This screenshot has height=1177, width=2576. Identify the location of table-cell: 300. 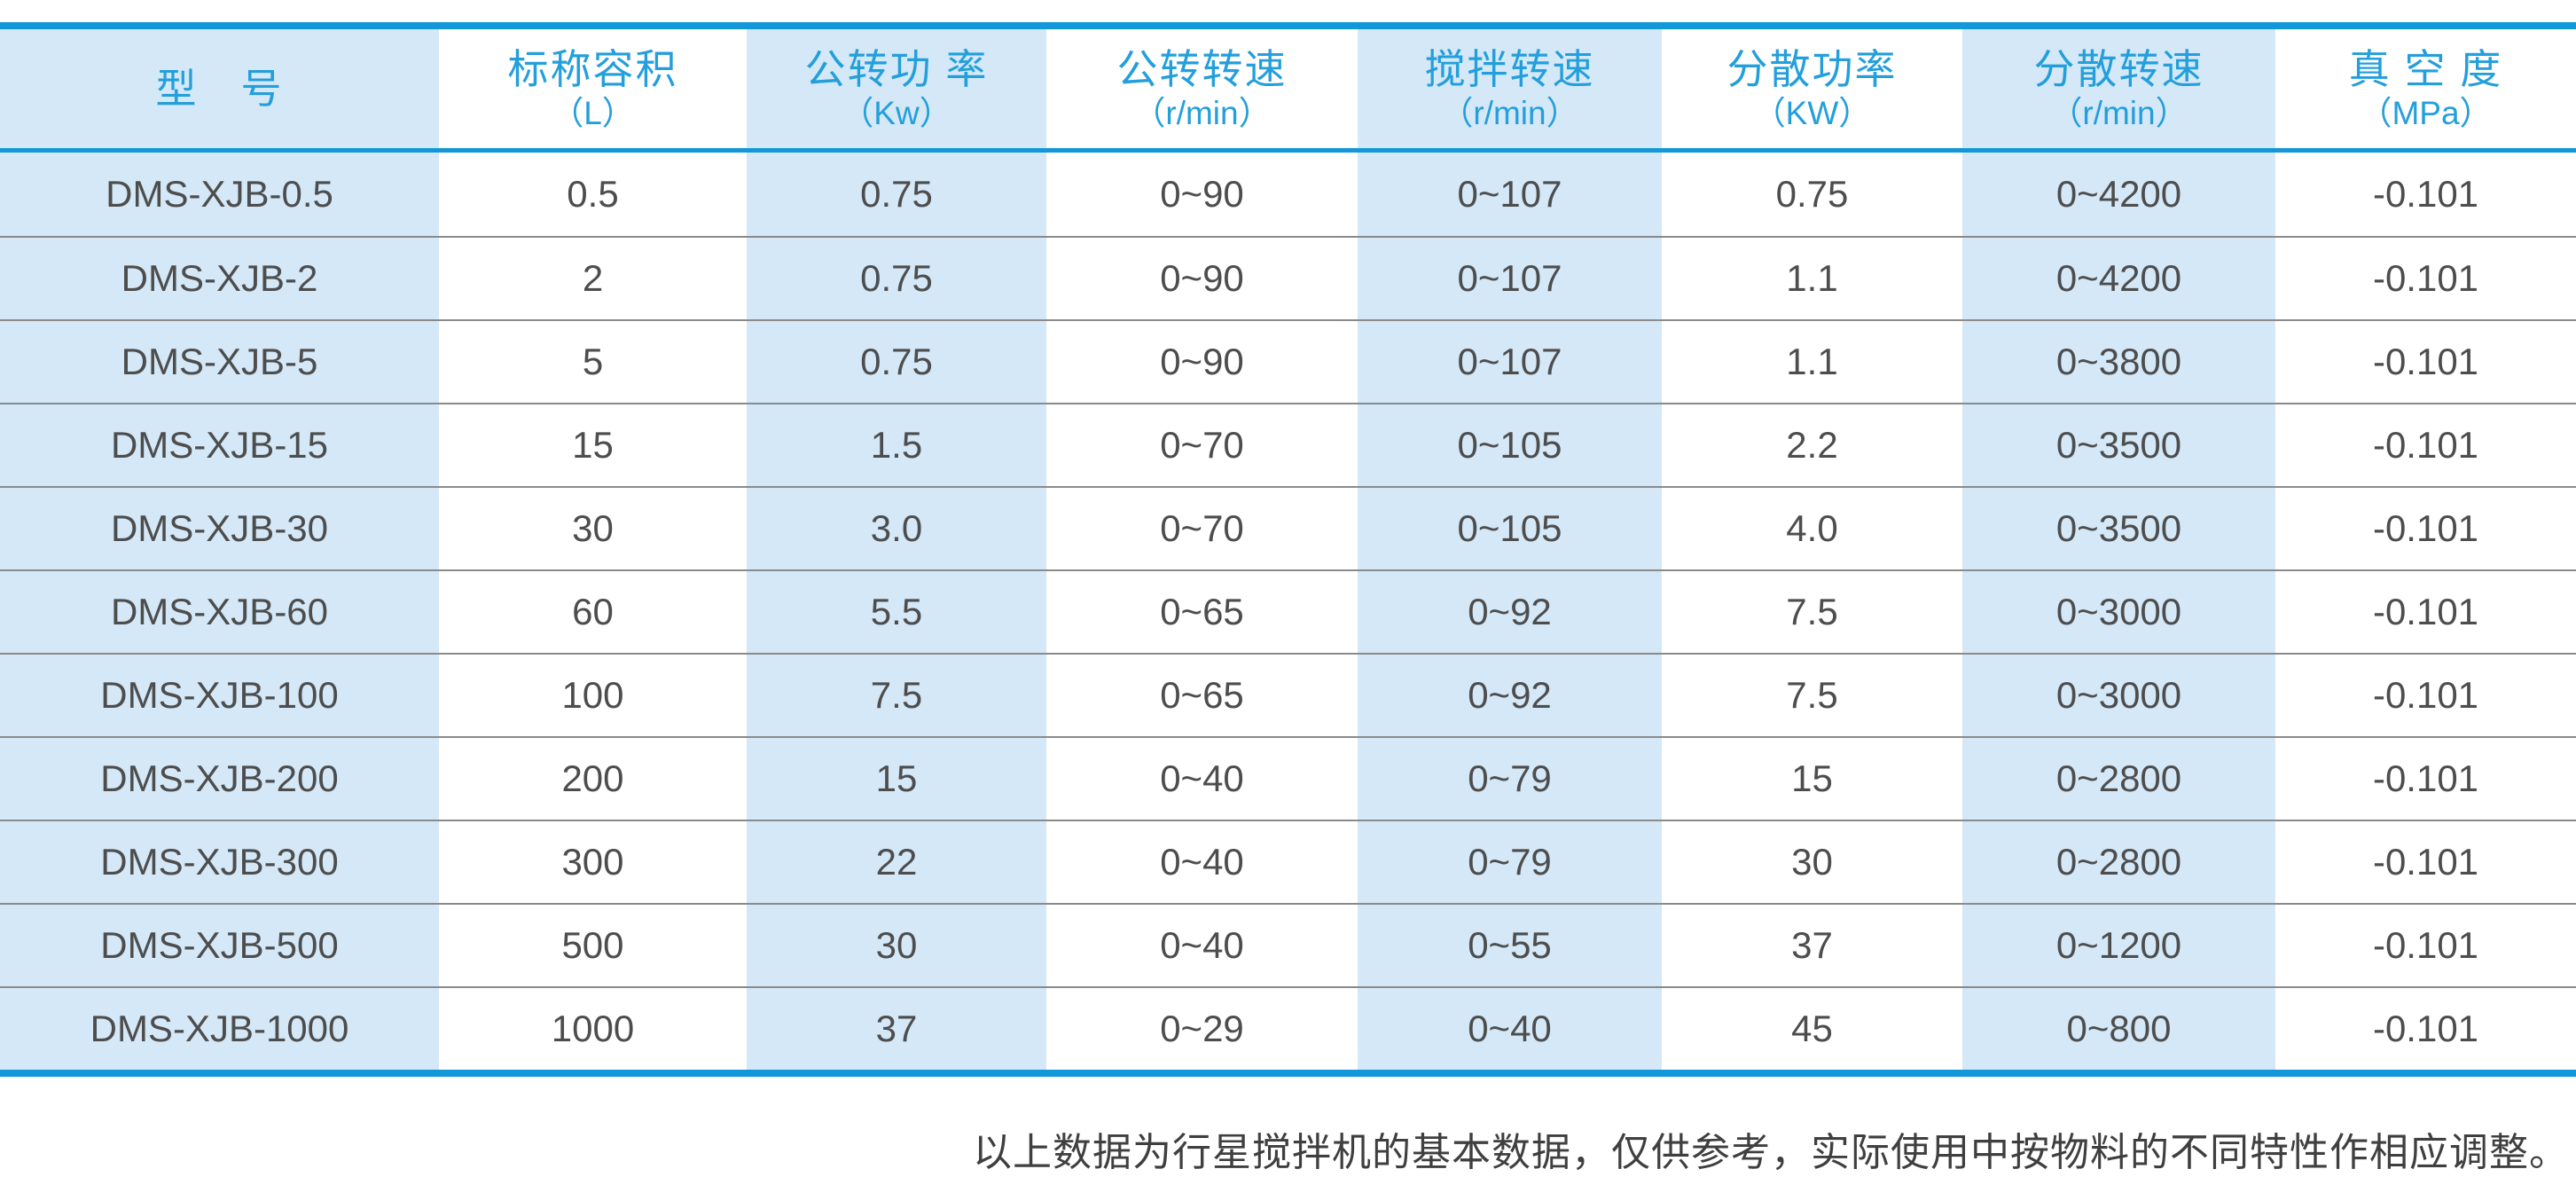
(593, 862).